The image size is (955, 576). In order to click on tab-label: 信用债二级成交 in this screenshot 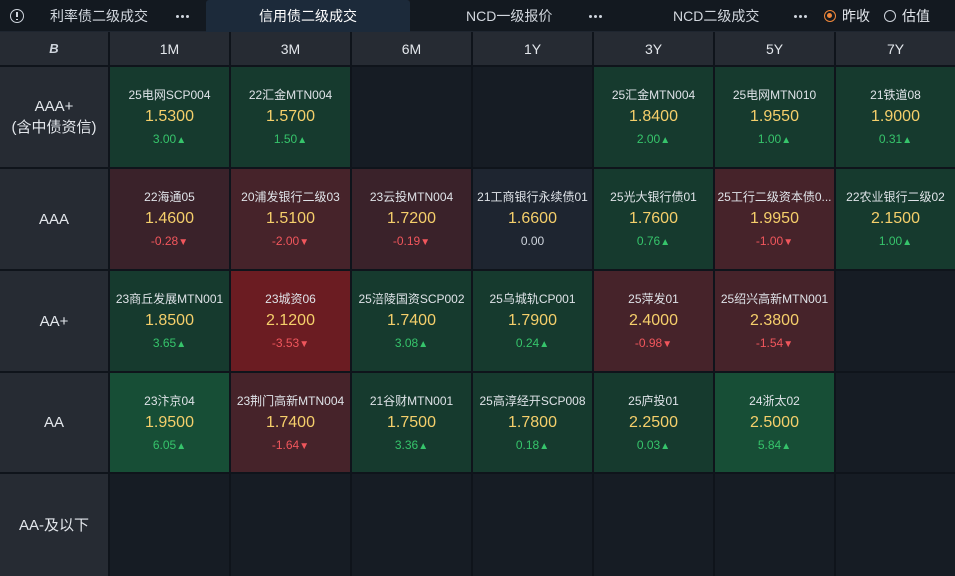, I will do `click(308, 16)`.